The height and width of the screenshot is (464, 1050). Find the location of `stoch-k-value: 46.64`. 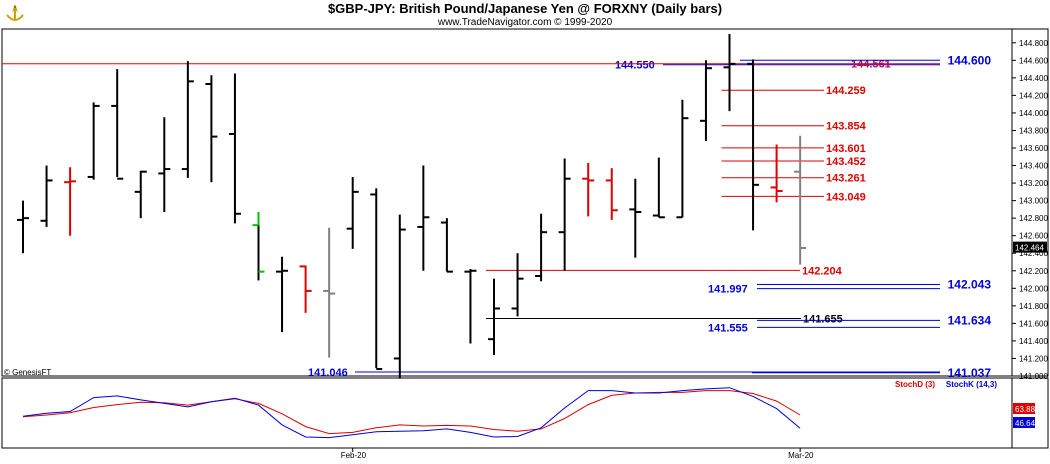

stoch-k-value: 46.64 is located at coordinates (1025, 423).